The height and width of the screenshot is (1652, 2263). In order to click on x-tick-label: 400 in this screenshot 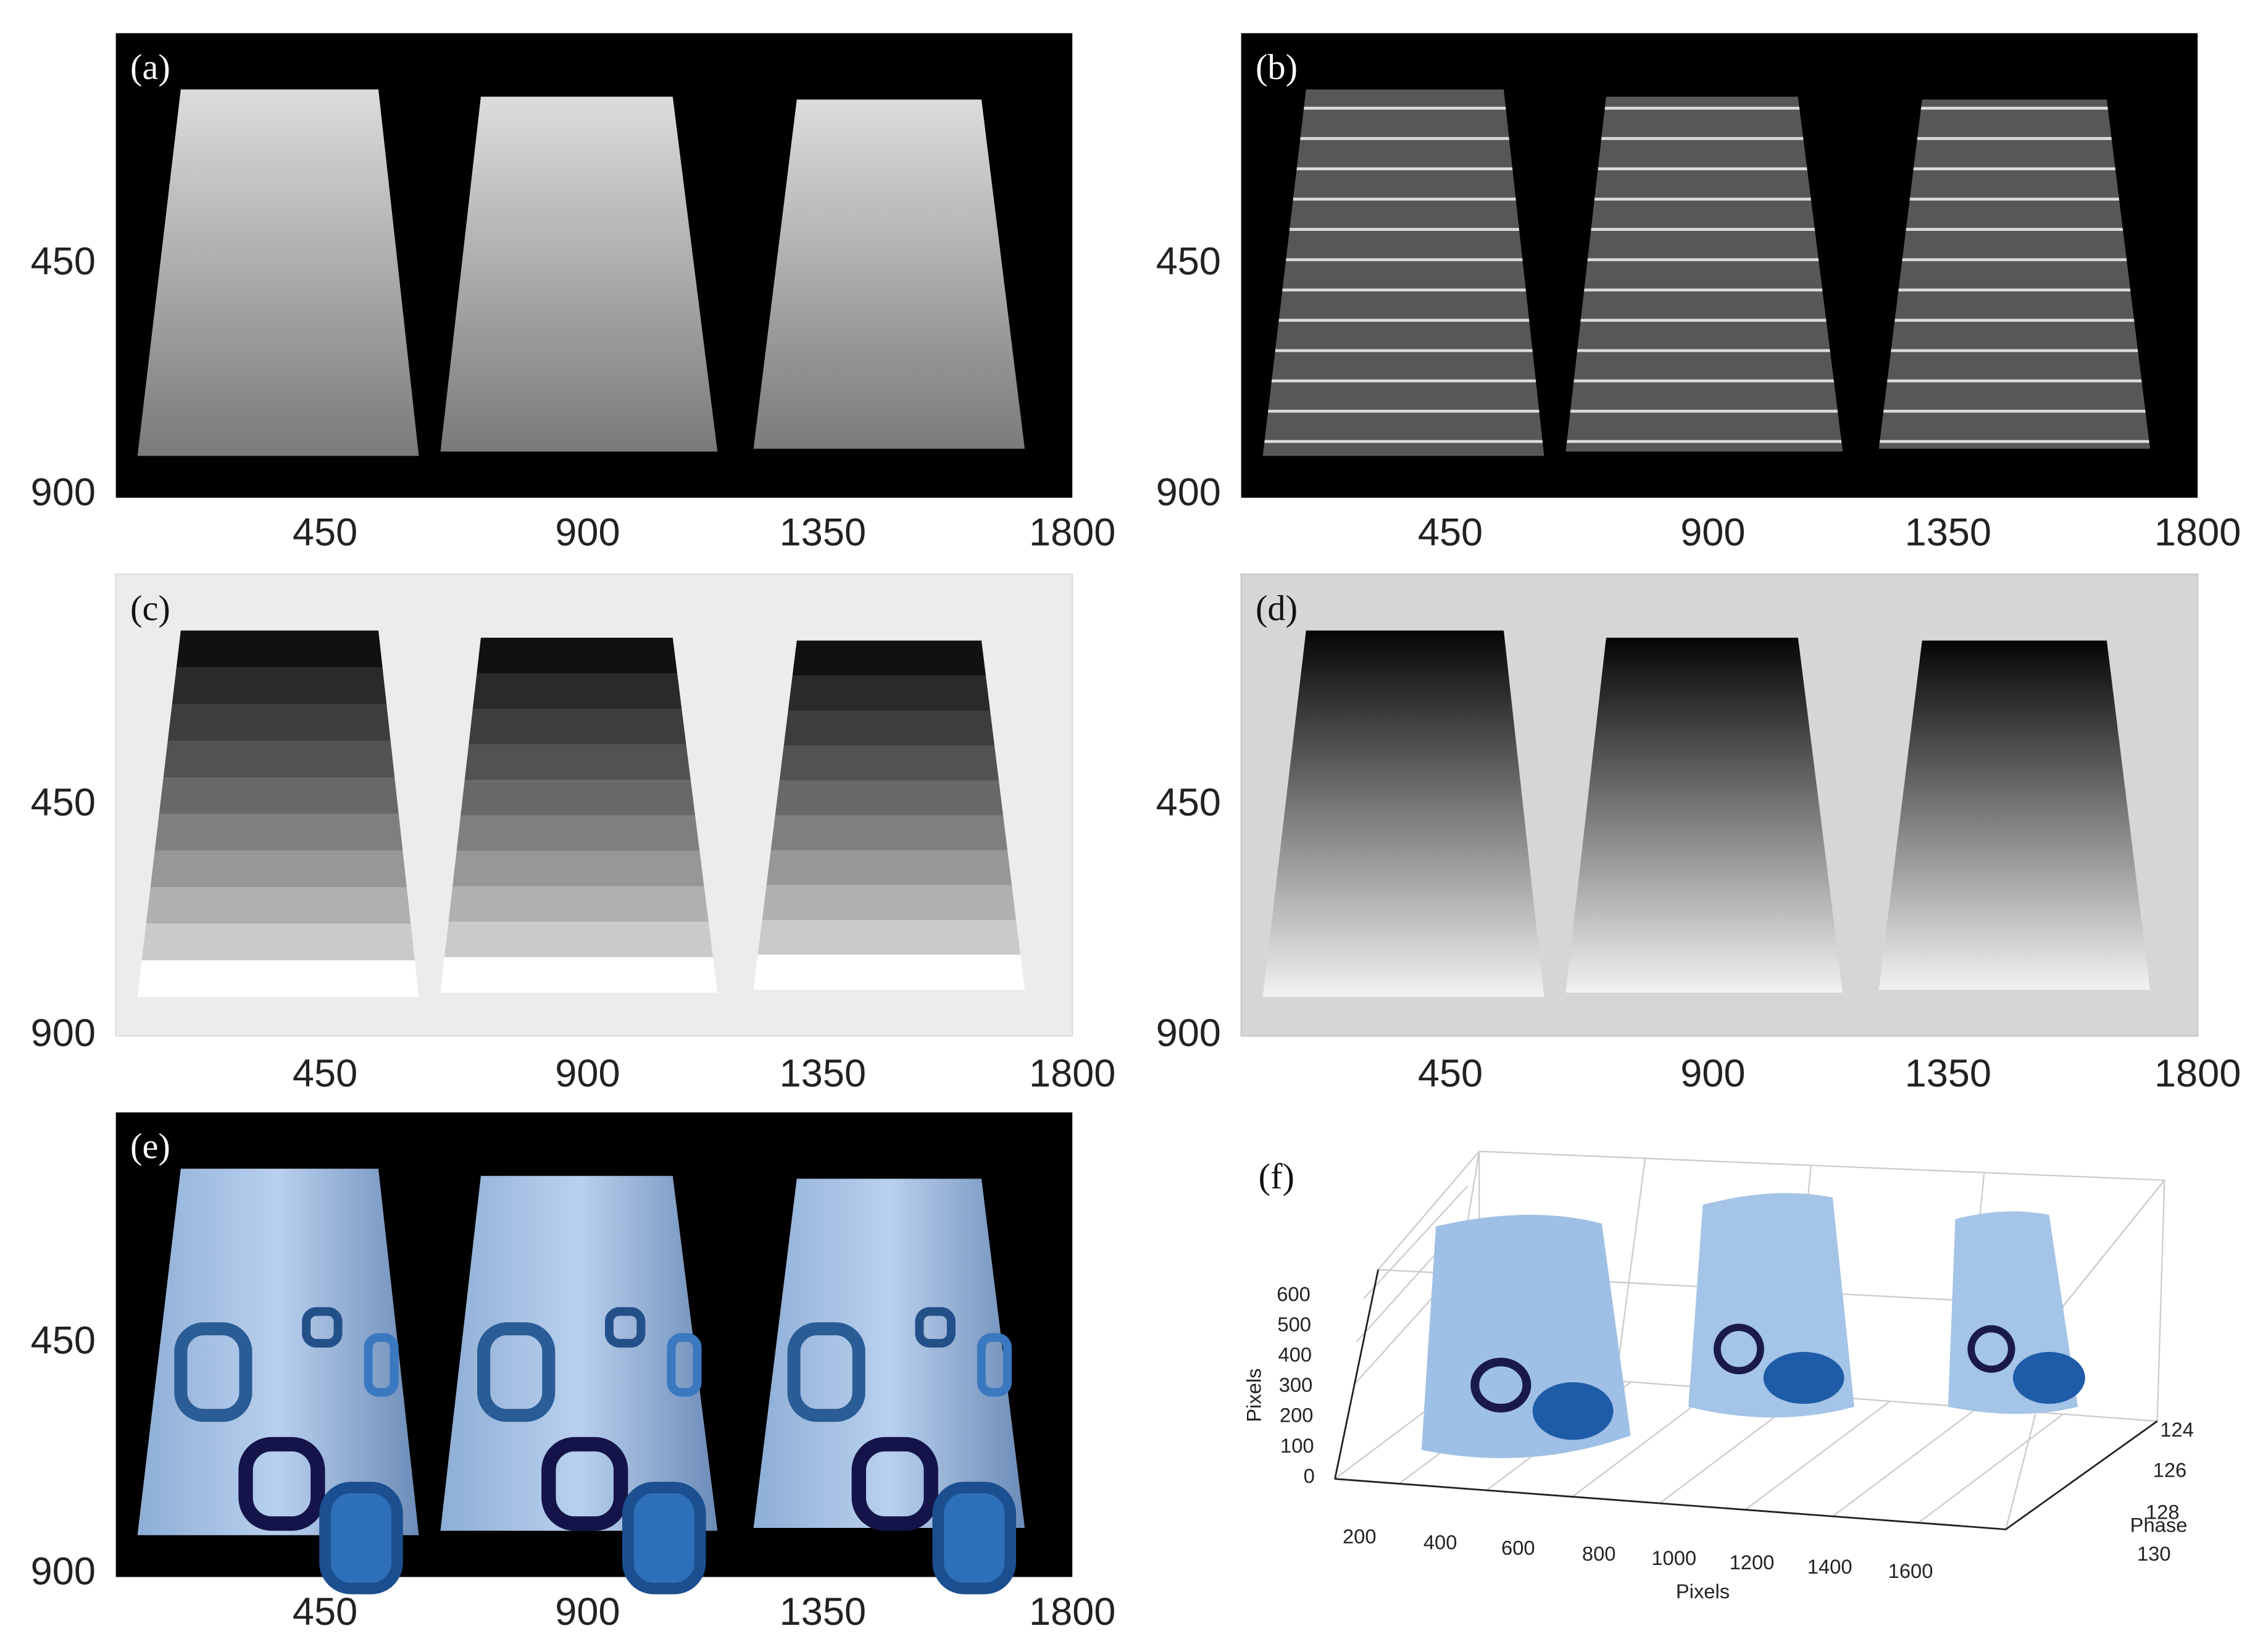, I will do `click(1440, 1542)`.